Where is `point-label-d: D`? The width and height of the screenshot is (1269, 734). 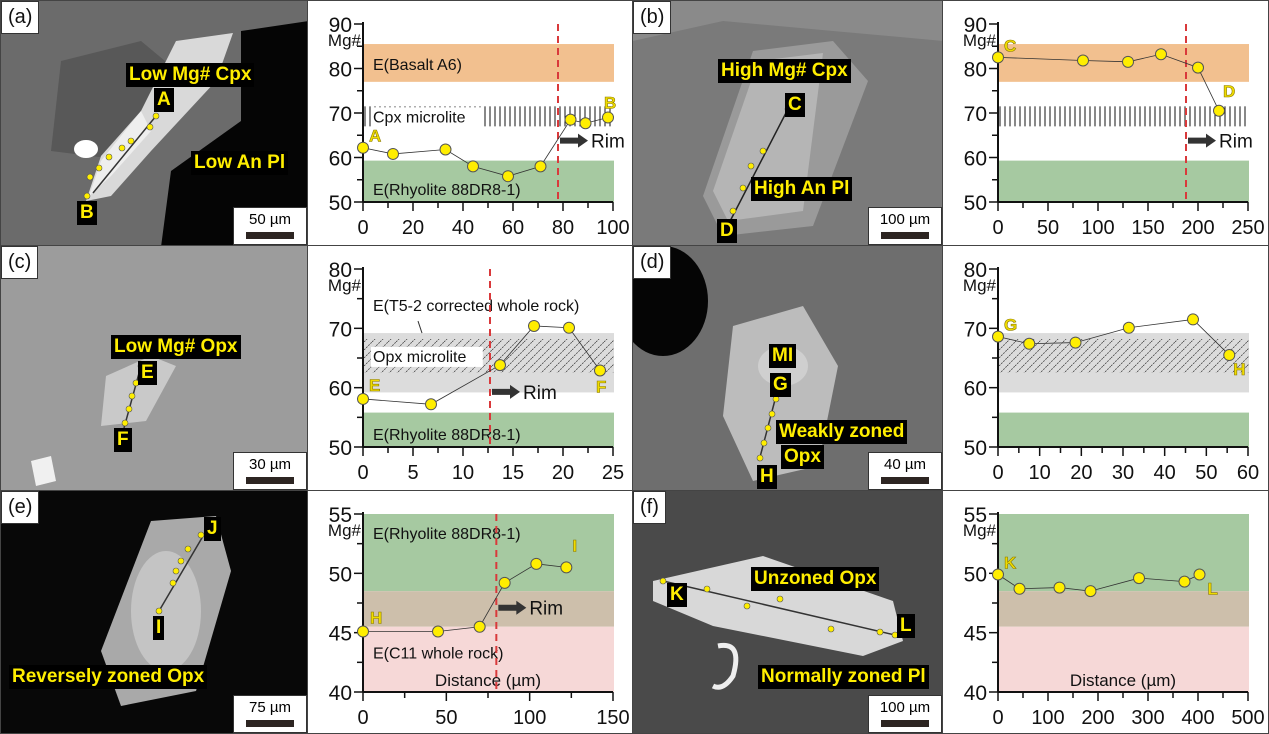 point-label-d: D is located at coordinates (727, 231).